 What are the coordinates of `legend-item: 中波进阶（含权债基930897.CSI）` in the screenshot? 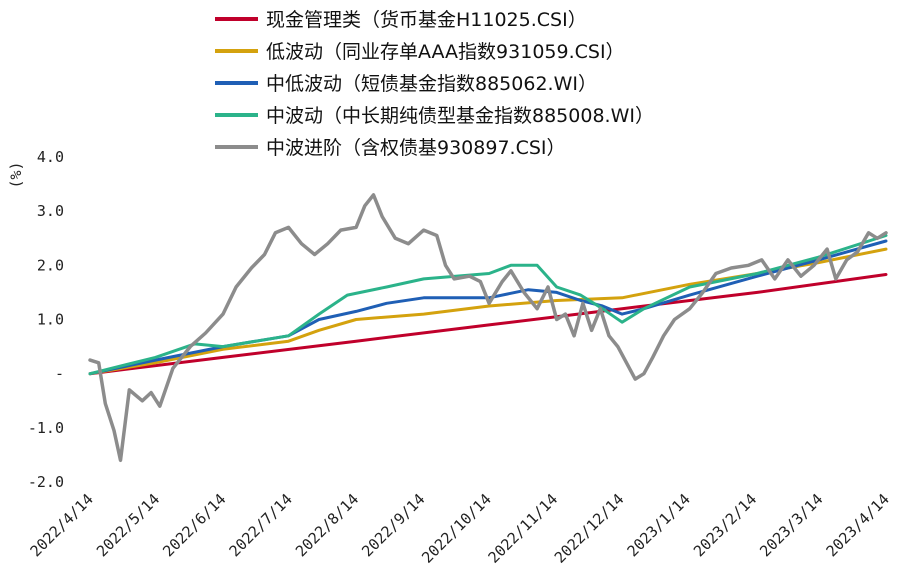 It's located at (390, 148).